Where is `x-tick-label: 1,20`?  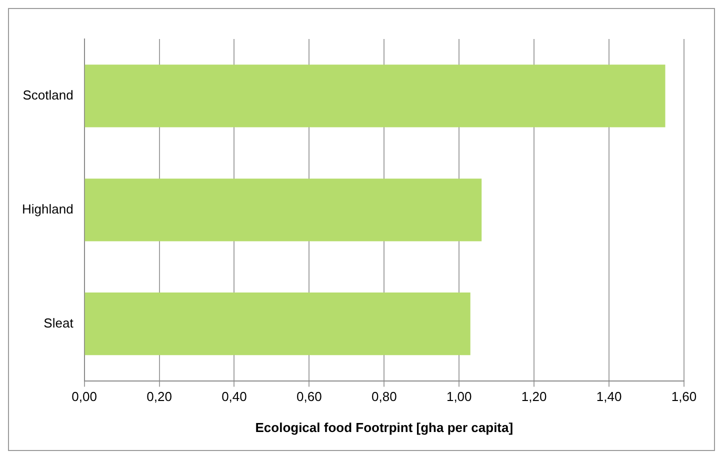
x-tick-label: 1,20 is located at coordinates (534, 396).